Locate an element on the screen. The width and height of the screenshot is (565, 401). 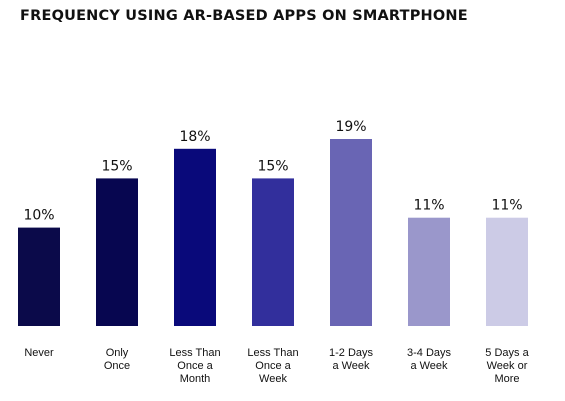
data-label: 10% is located at coordinates (38, 216).